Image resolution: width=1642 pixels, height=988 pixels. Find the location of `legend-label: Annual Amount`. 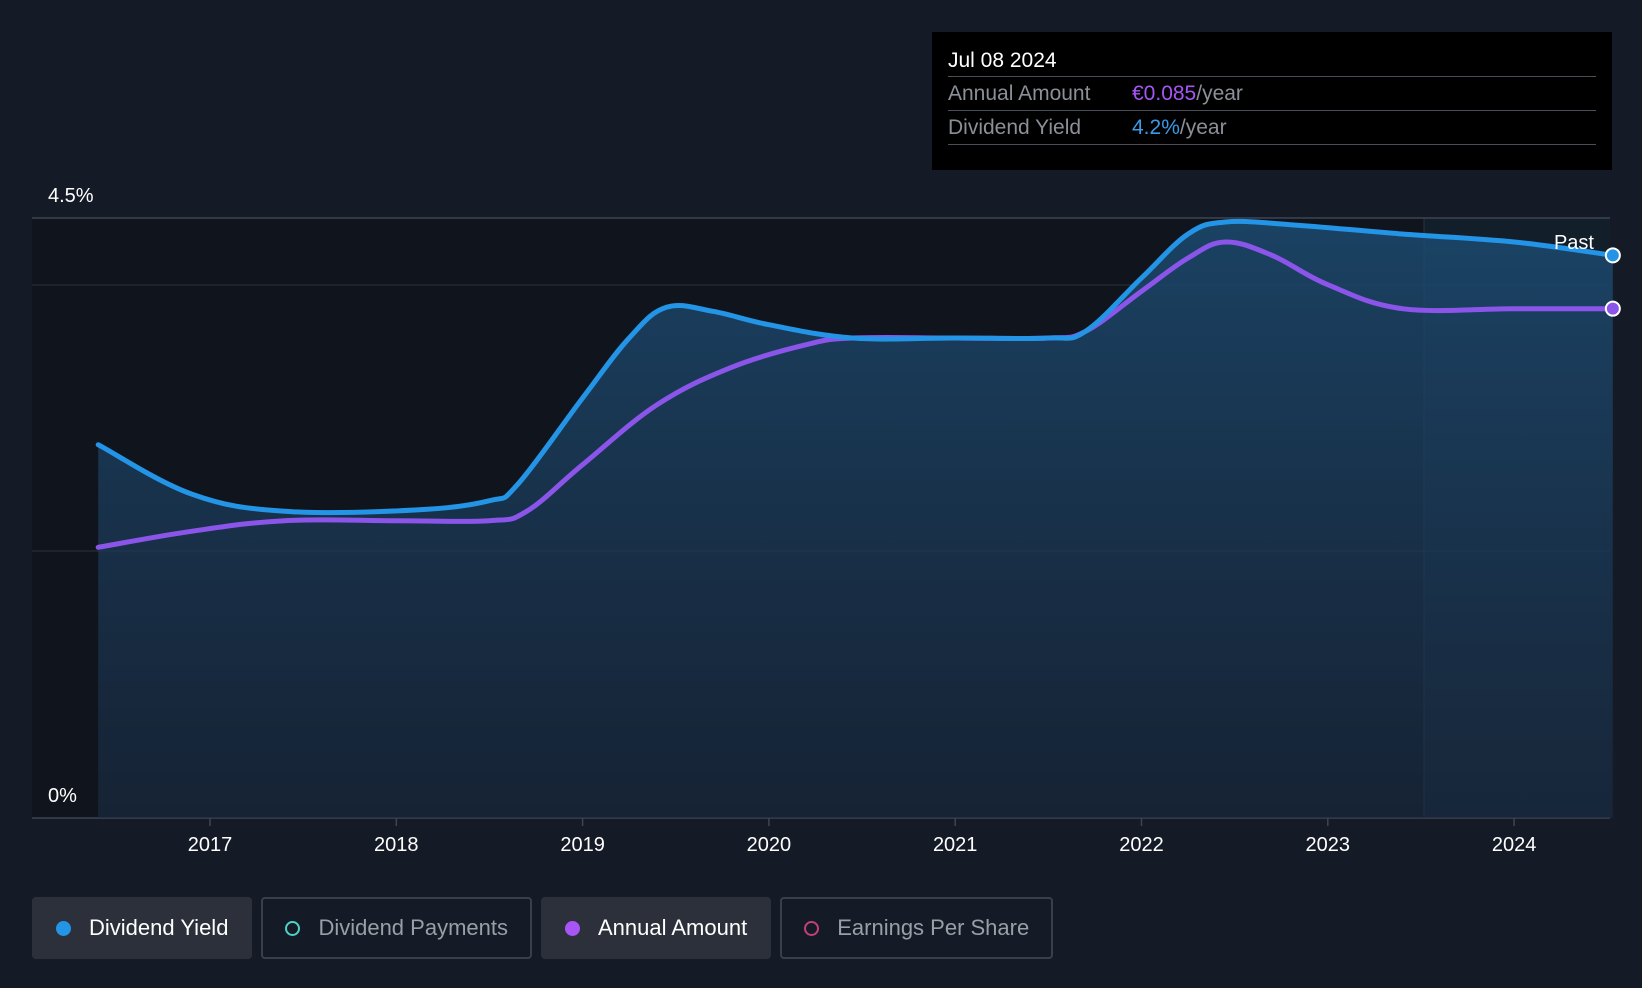

legend-label: Annual Amount is located at coordinates (672, 927).